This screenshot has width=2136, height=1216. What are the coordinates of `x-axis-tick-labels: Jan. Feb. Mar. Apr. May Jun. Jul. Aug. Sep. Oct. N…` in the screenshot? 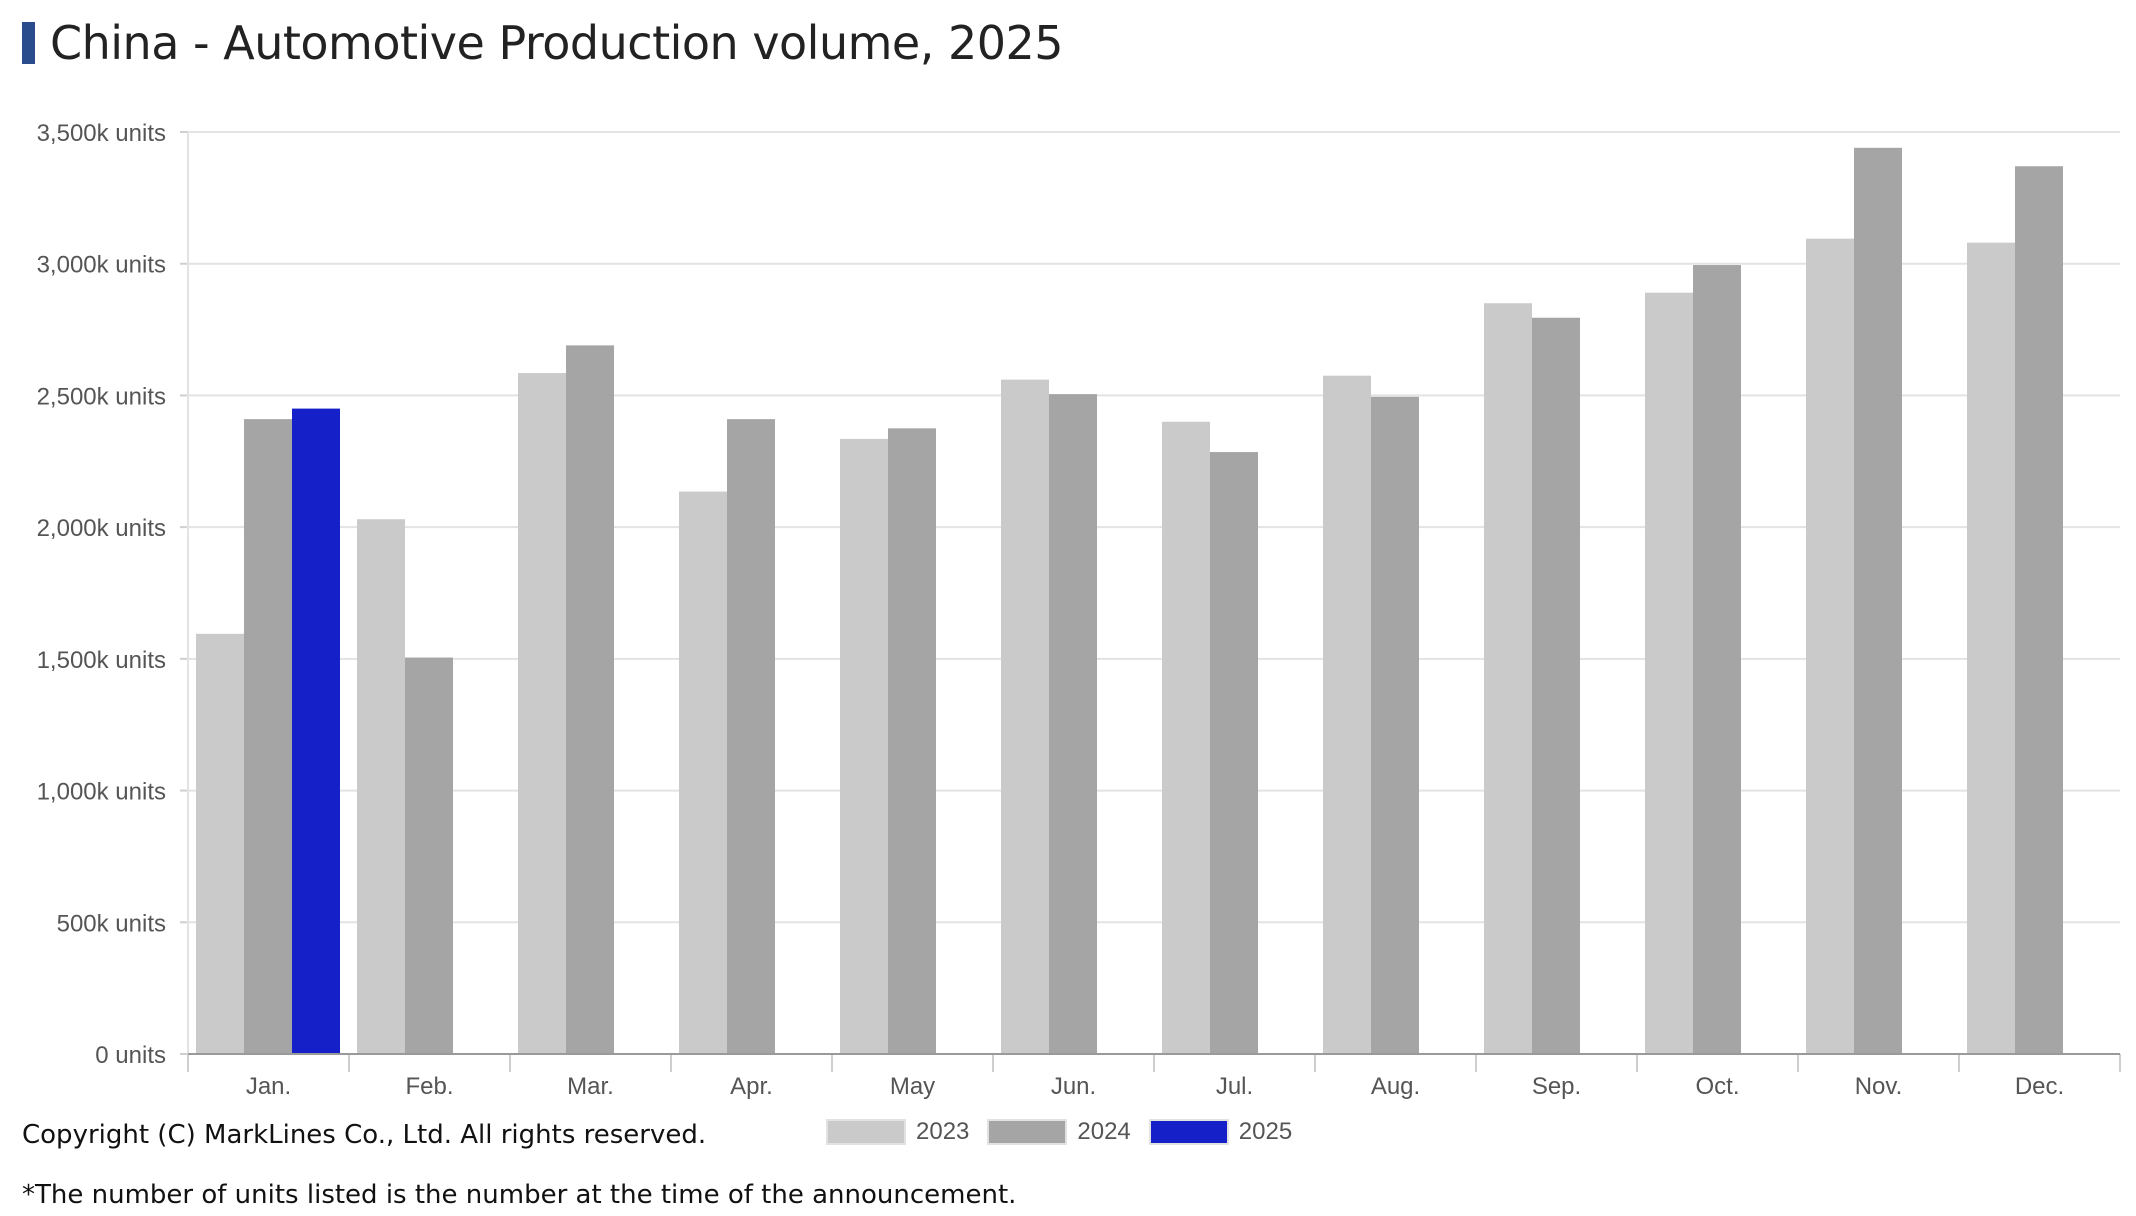 It's located at (1155, 1086).